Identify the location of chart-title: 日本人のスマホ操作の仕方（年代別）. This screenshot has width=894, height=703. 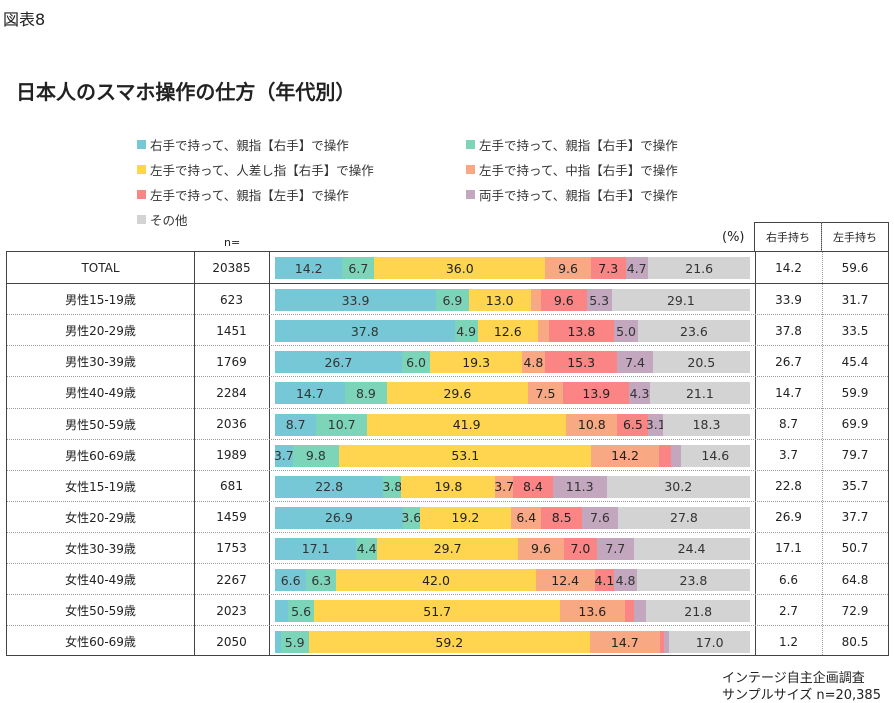
(186, 92).